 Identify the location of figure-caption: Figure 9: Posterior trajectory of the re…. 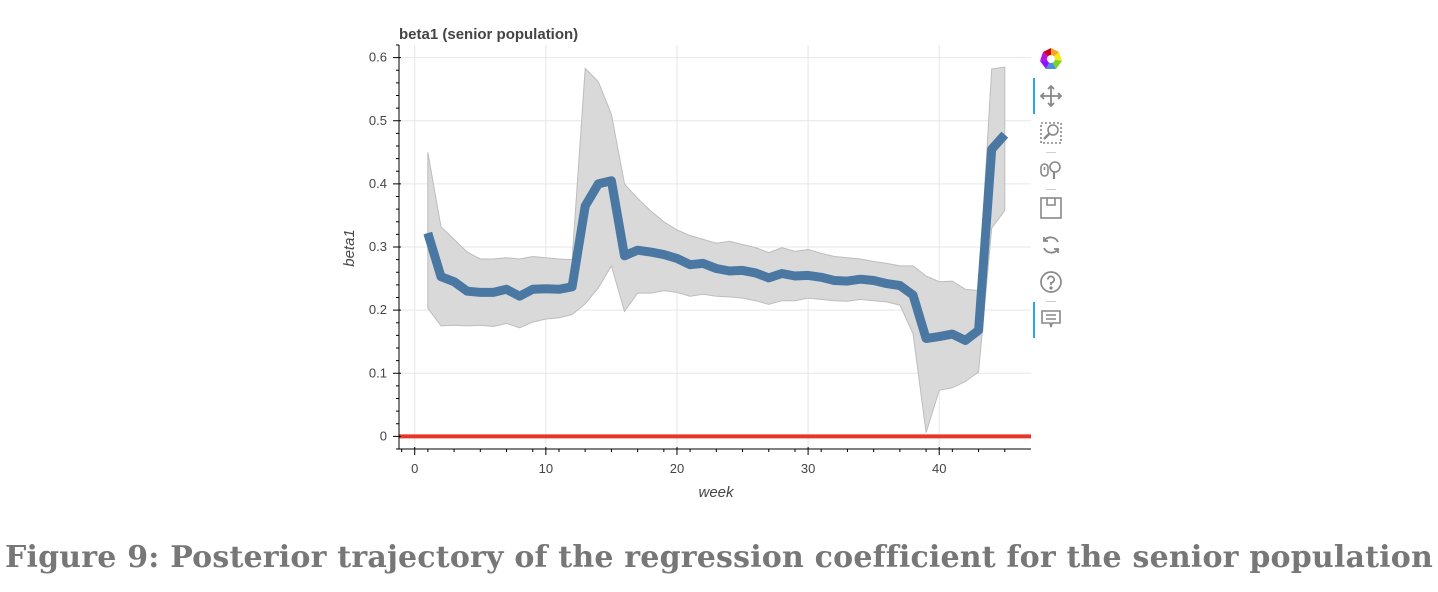
(719, 557).